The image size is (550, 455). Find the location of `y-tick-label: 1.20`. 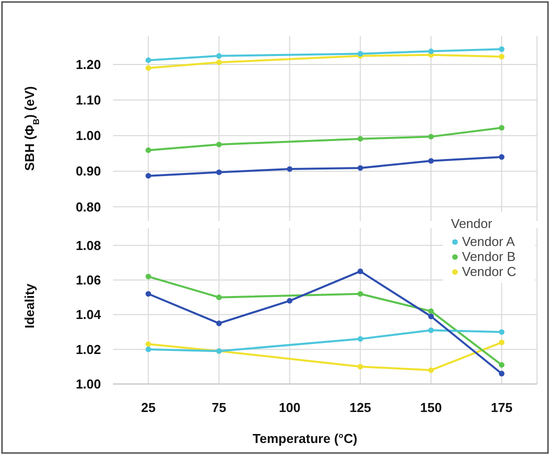

y-tick-label: 1.20 is located at coordinates (88, 64).